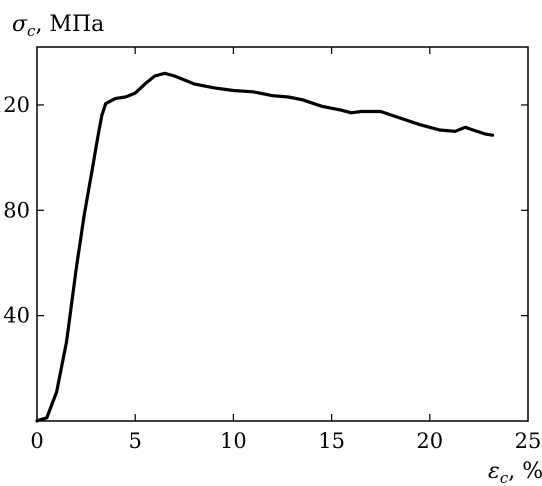 The width and height of the screenshot is (542, 486). Describe the element at coordinates (16, 210) in the screenshot. I see `y-tick-label: 80` at that location.